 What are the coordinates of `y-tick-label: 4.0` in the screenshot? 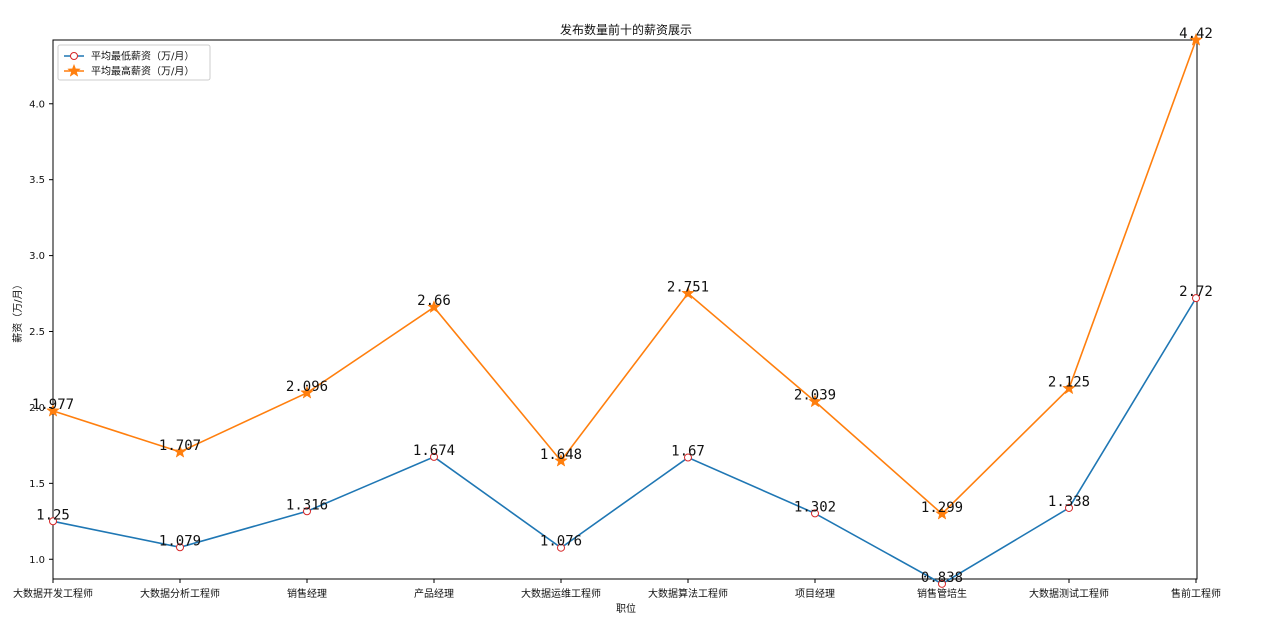 It's located at (37, 104).